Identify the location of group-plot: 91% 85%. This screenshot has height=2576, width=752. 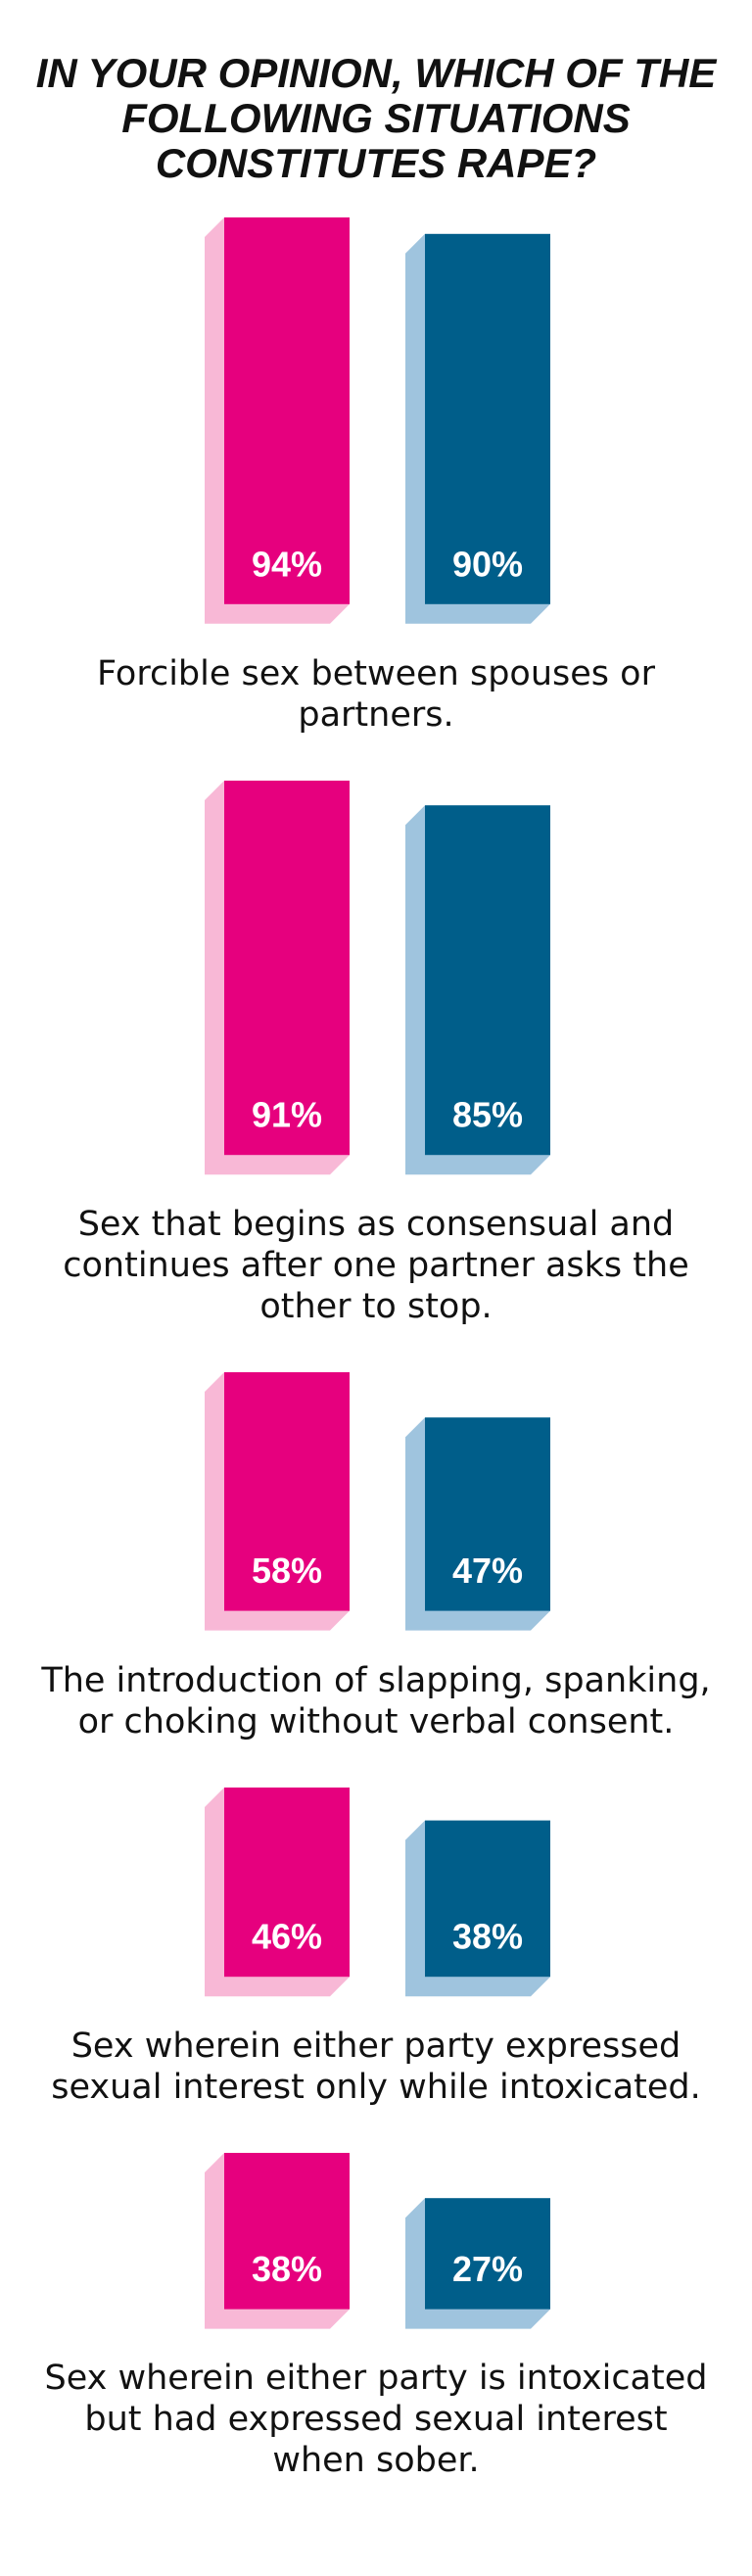
(377, 977).